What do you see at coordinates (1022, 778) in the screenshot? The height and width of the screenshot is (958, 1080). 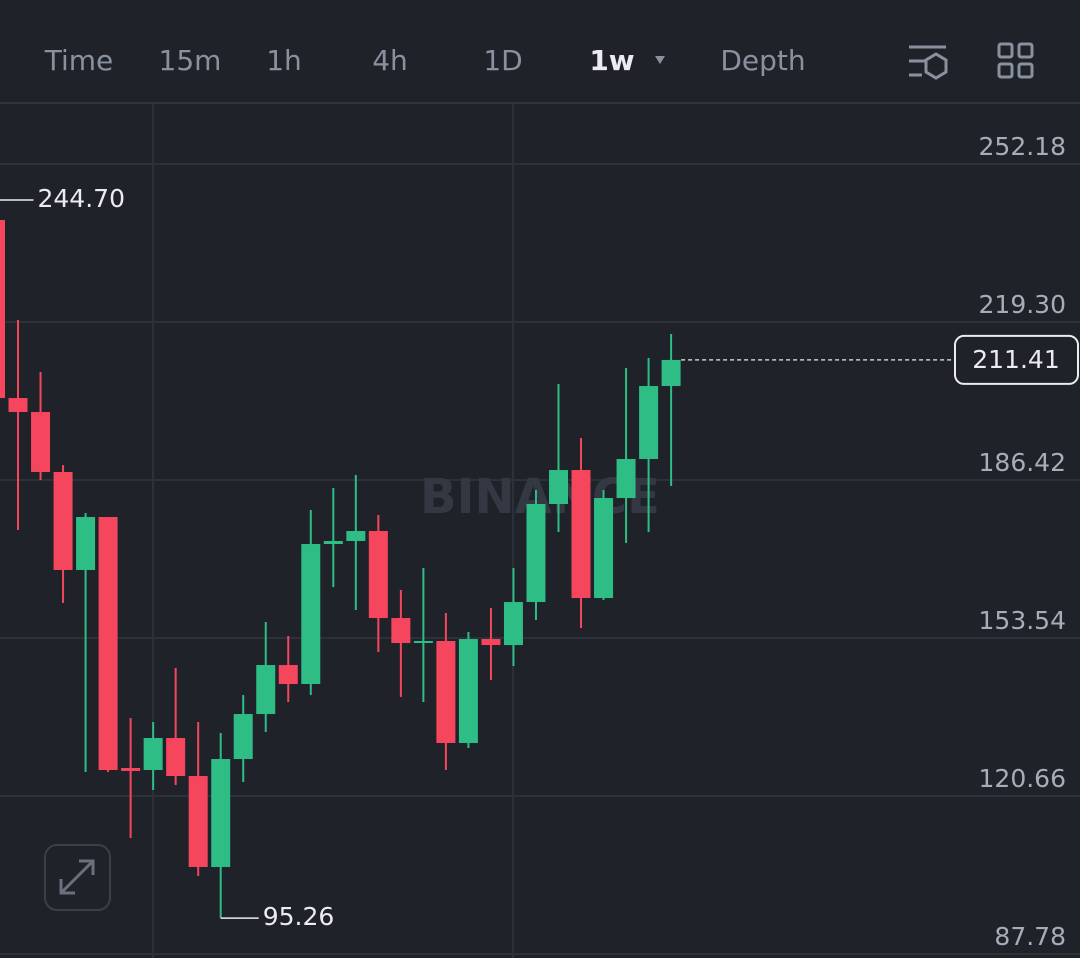 I see `y-tick-label: 120.66` at bounding box center [1022, 778].